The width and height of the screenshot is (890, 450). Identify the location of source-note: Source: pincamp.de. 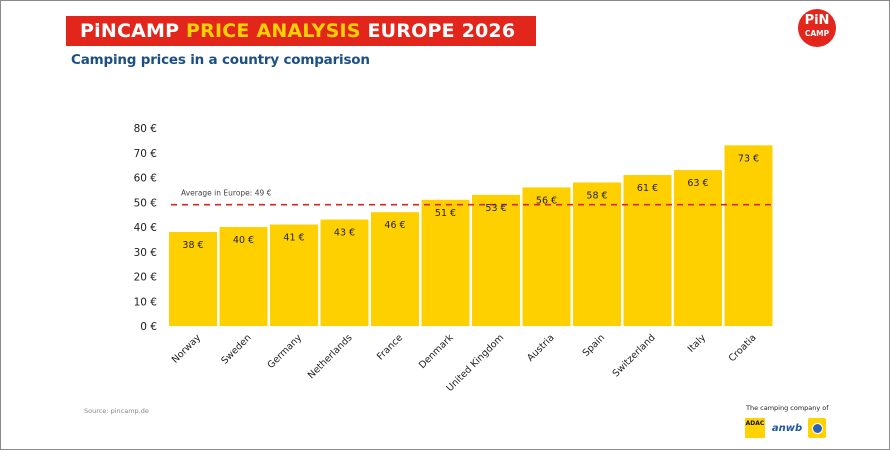
(116, 411).